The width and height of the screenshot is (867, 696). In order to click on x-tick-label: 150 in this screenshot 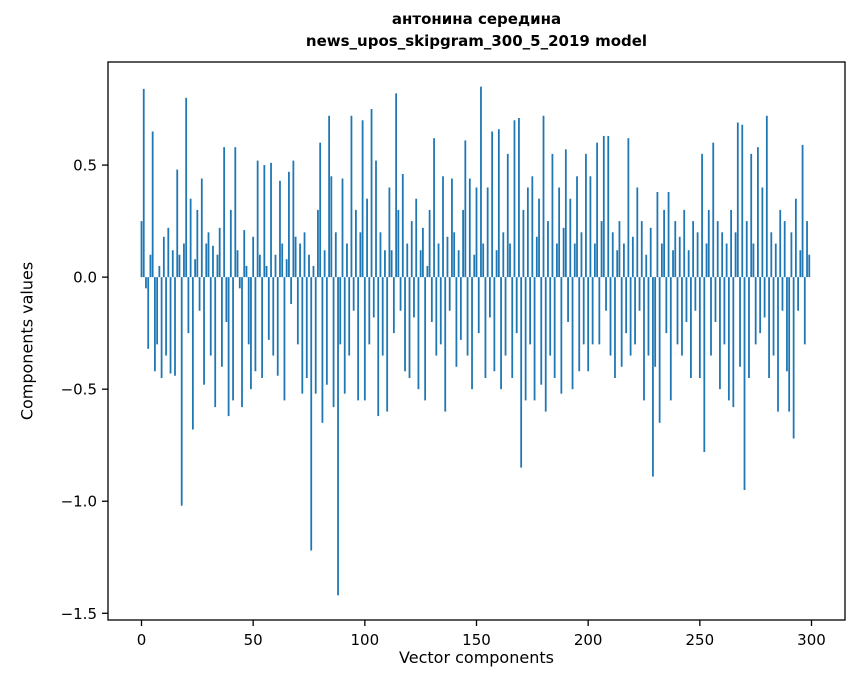, I will do `click(476, 640)`.